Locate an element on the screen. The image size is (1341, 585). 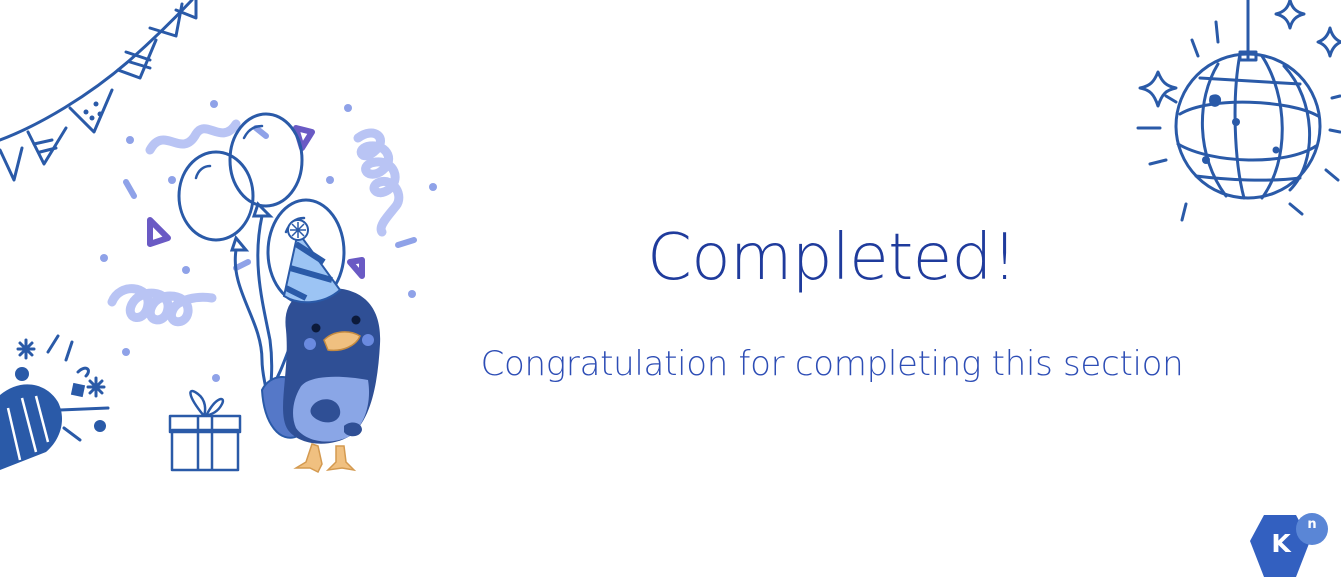
knative-logo: K n is located at coordinates (1292, 546).